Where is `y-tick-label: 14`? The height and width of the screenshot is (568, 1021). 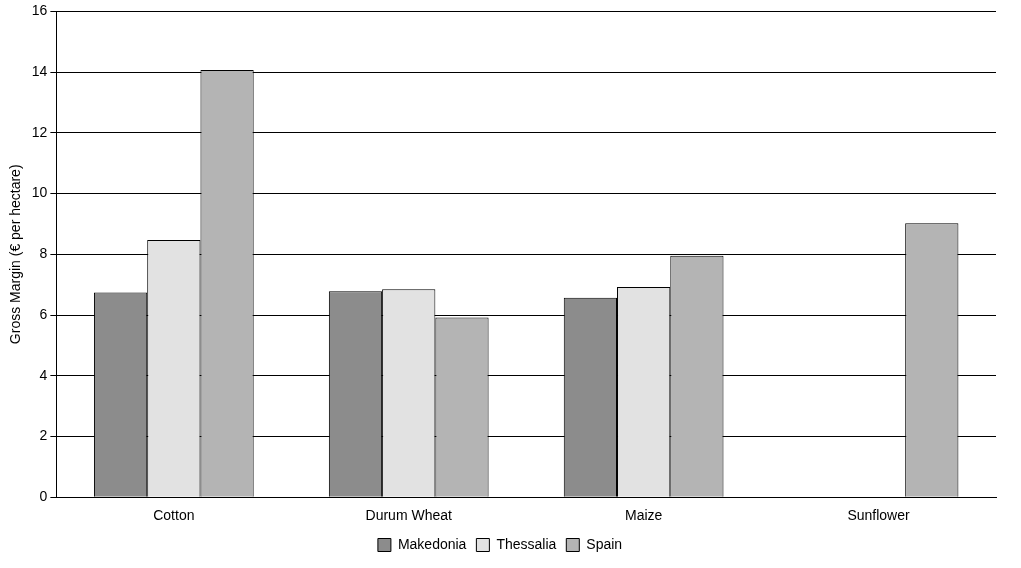 y-tick-label: 14 is located at coordinates (39, 70).